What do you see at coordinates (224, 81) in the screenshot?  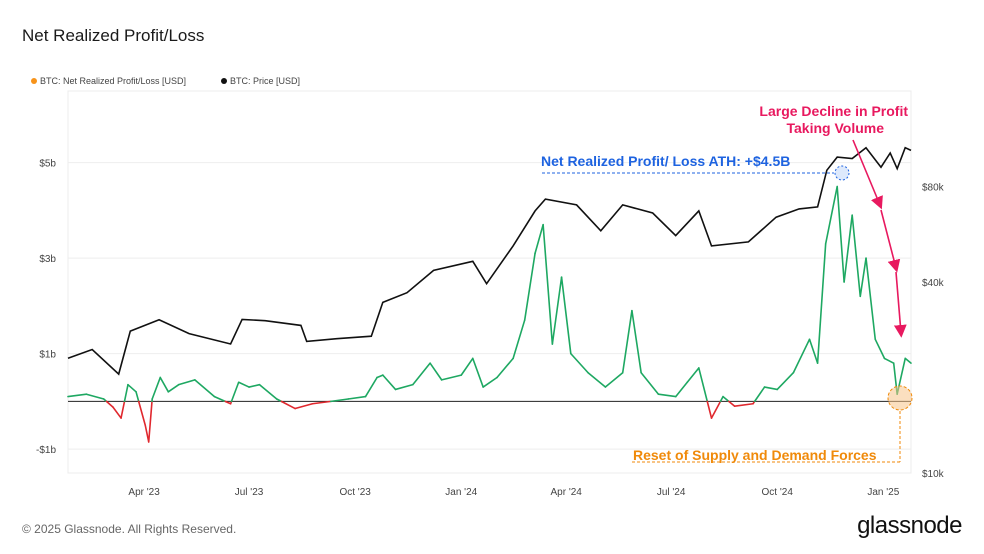 I see `legend-swatch-price` at bounding box center [224, 81].